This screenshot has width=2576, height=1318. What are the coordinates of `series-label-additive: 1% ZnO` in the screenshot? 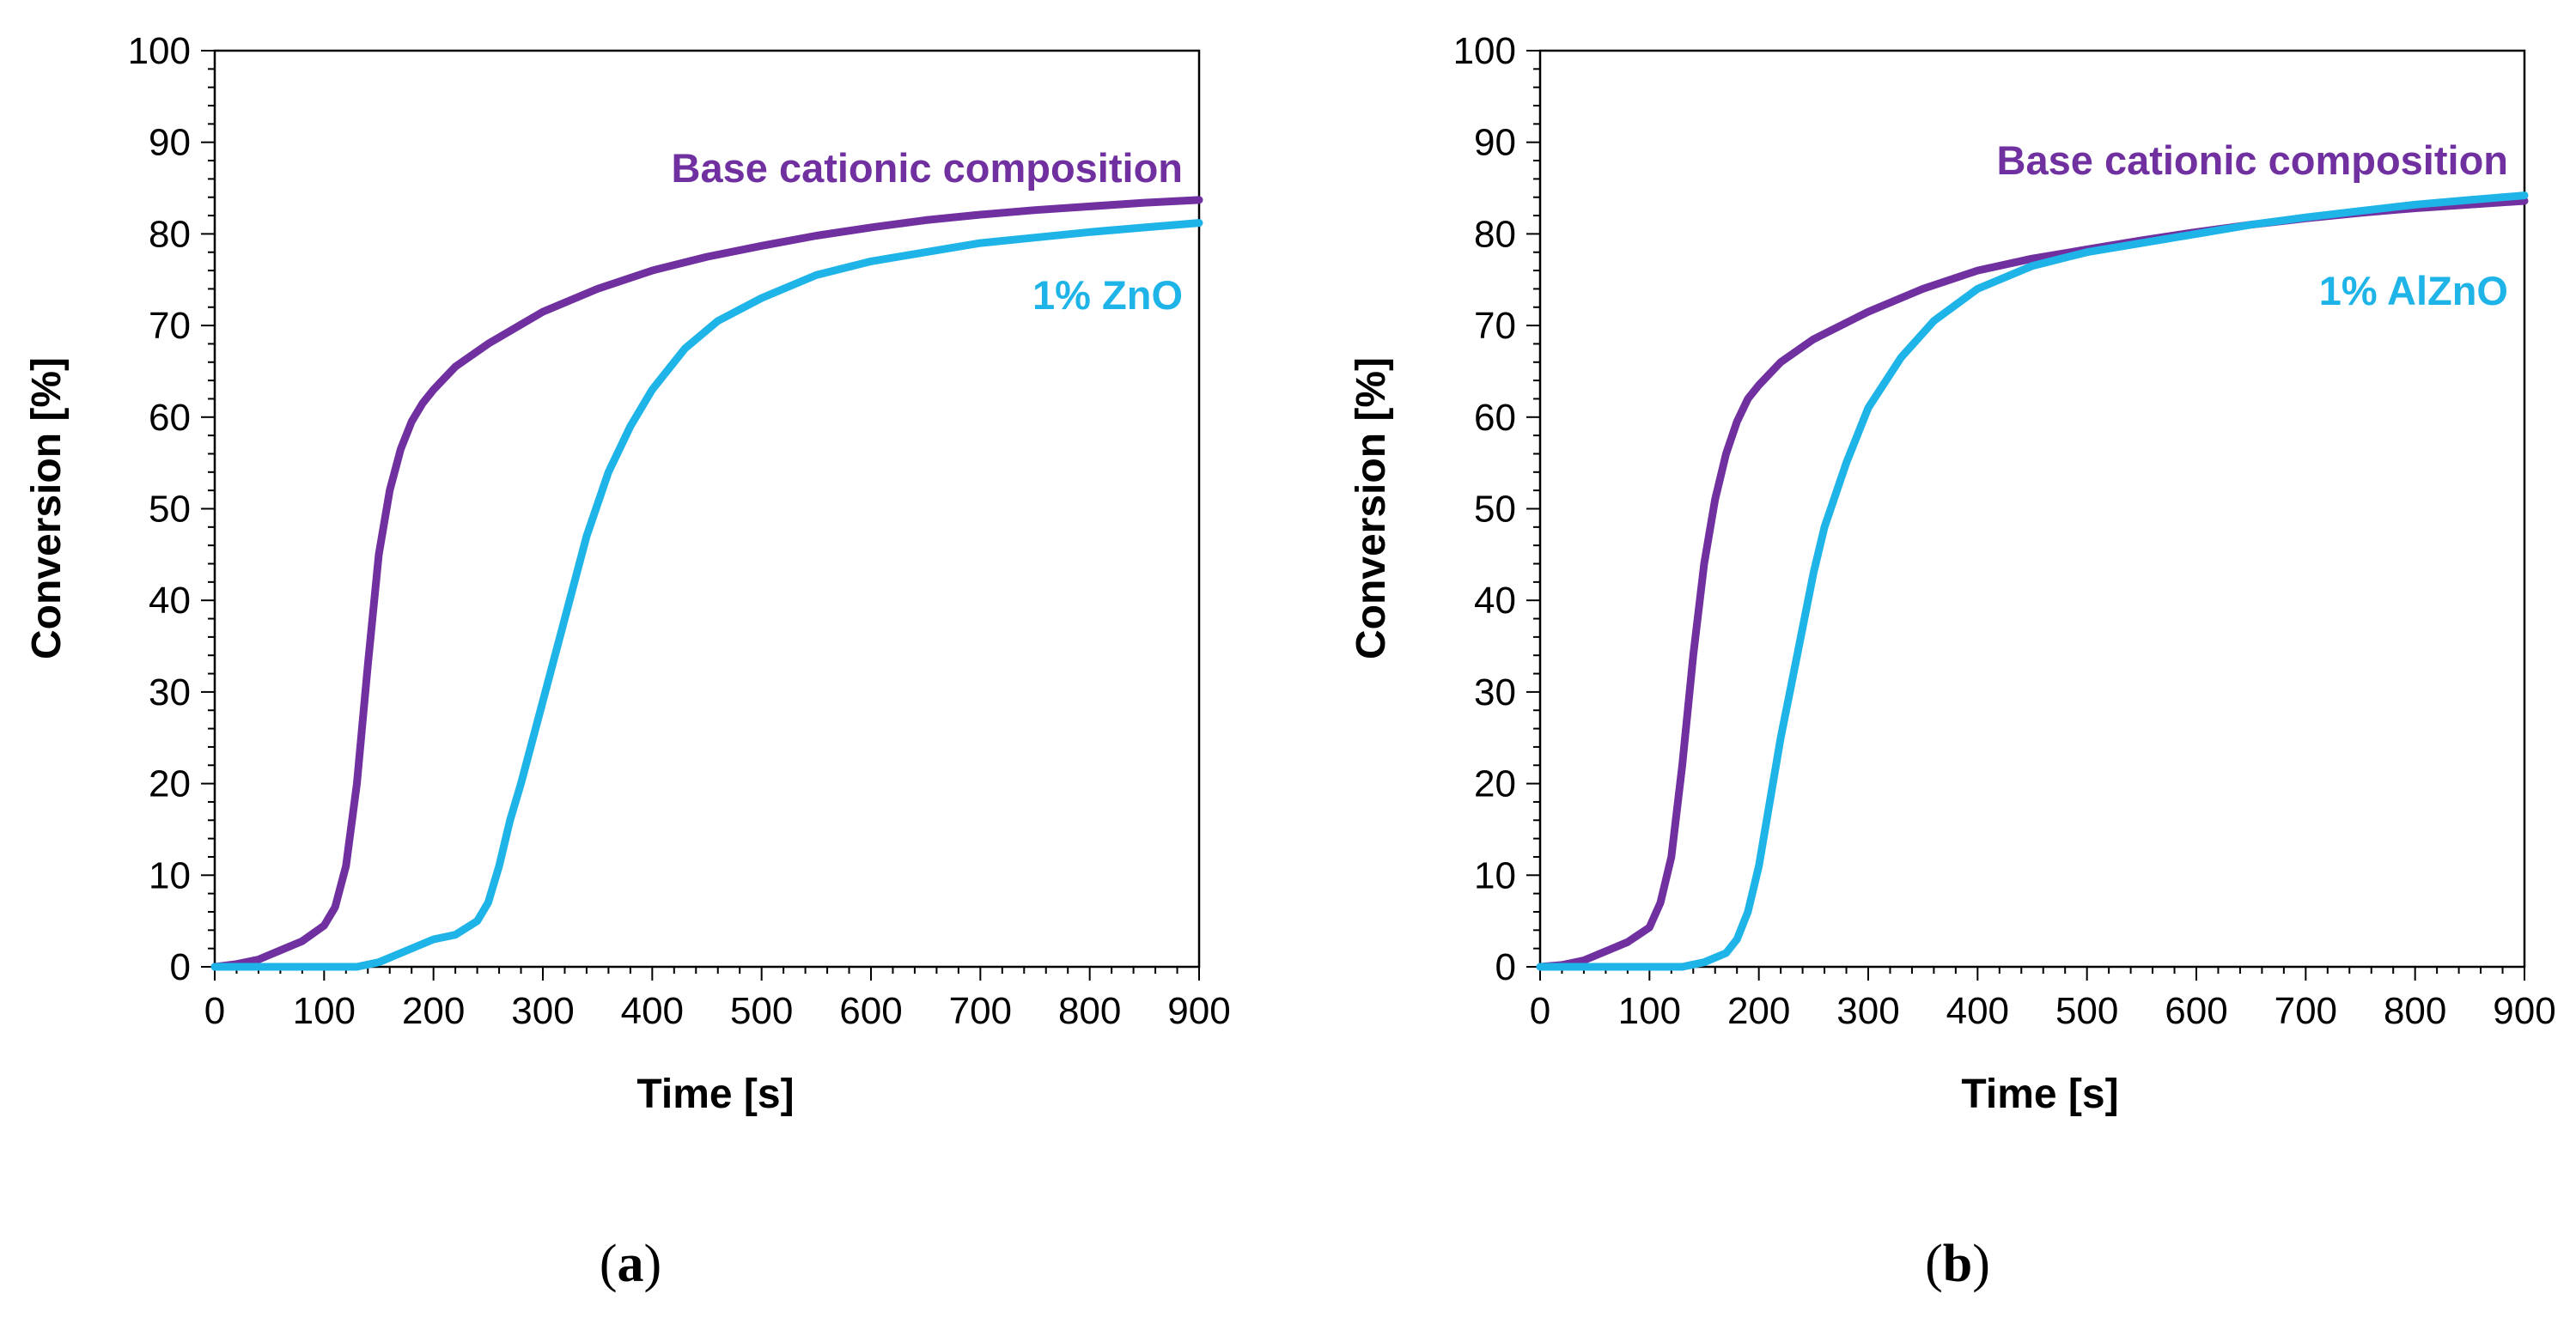 It's located at (1107, 295).